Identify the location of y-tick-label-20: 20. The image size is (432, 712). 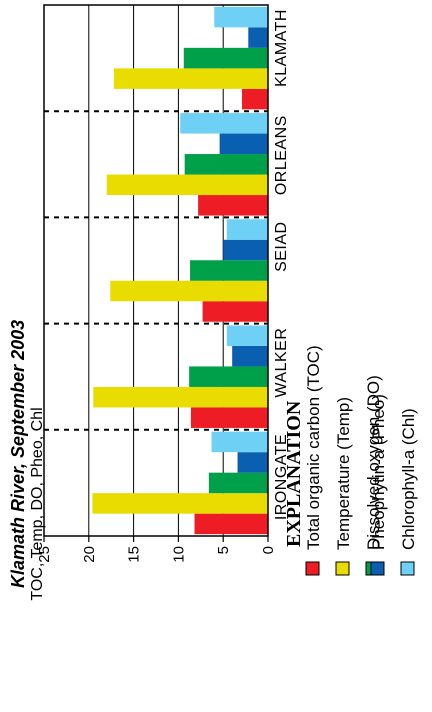
(89, 554).